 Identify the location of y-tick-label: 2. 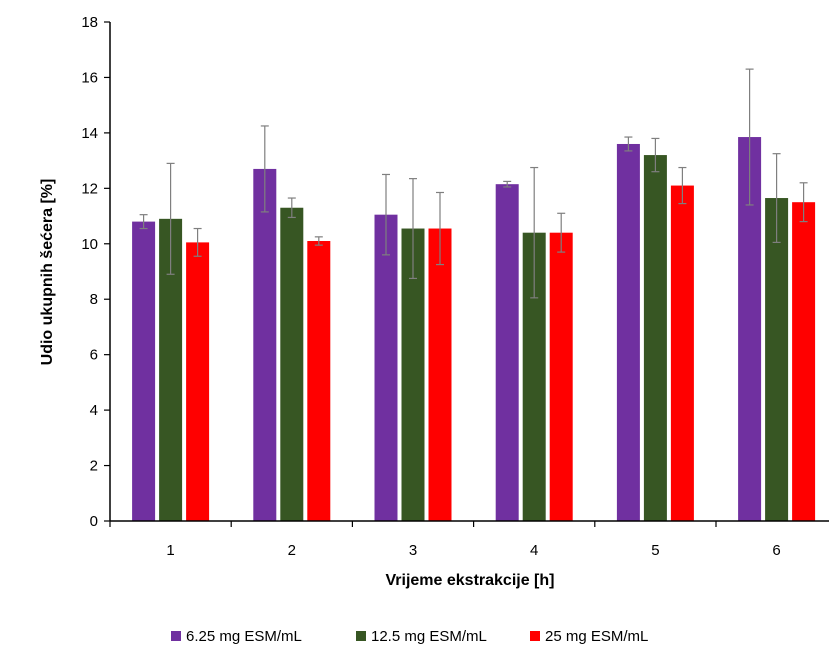
(94, 466).